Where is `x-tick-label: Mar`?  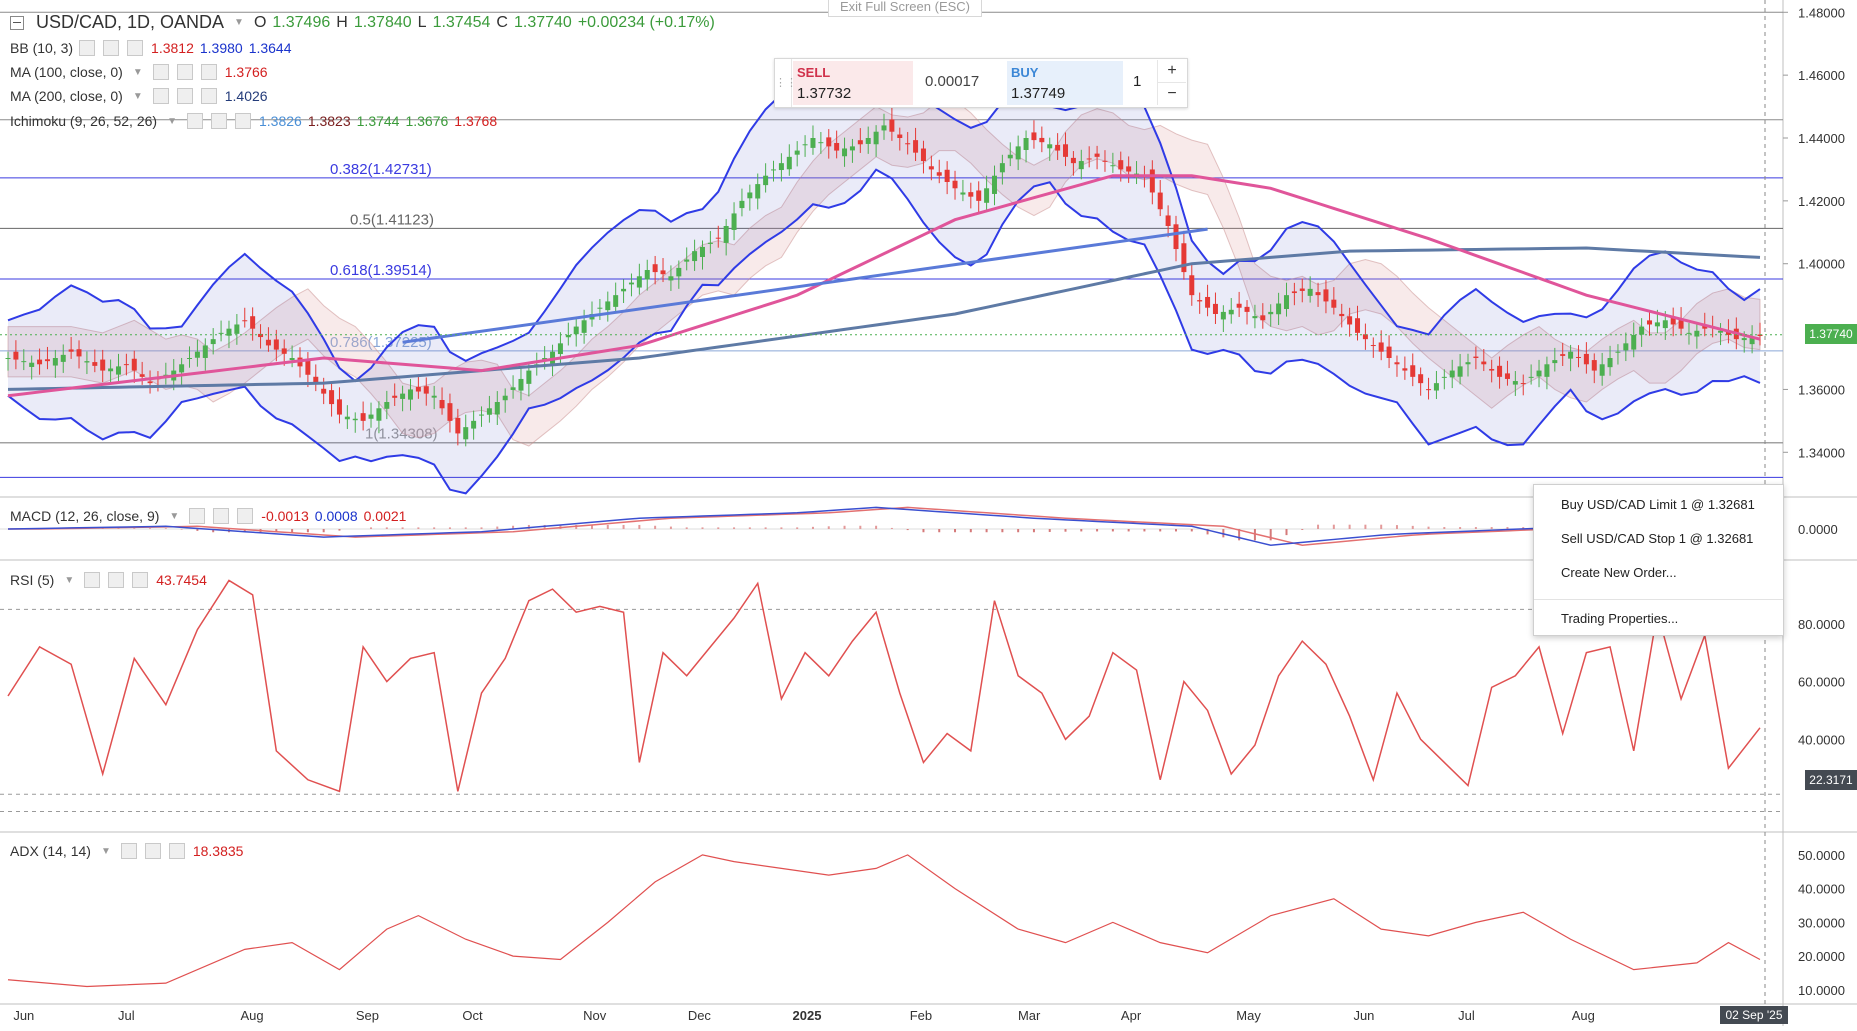
x-tick-label: Mar is located at coordinates (1029, 1015).